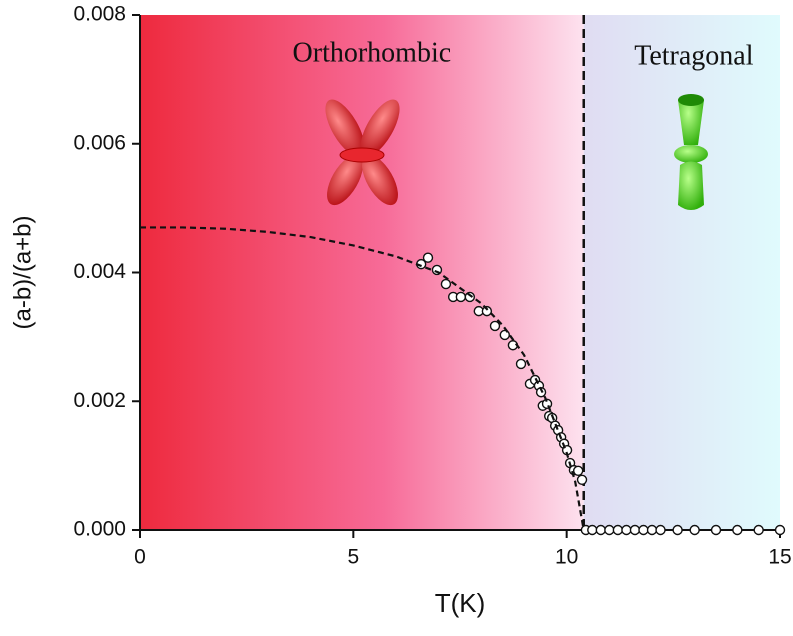  What do you see at coordinates (372, 52) in the screenshot?
I see `annotation: Orthorhombic` at bounding box center [372, 52].